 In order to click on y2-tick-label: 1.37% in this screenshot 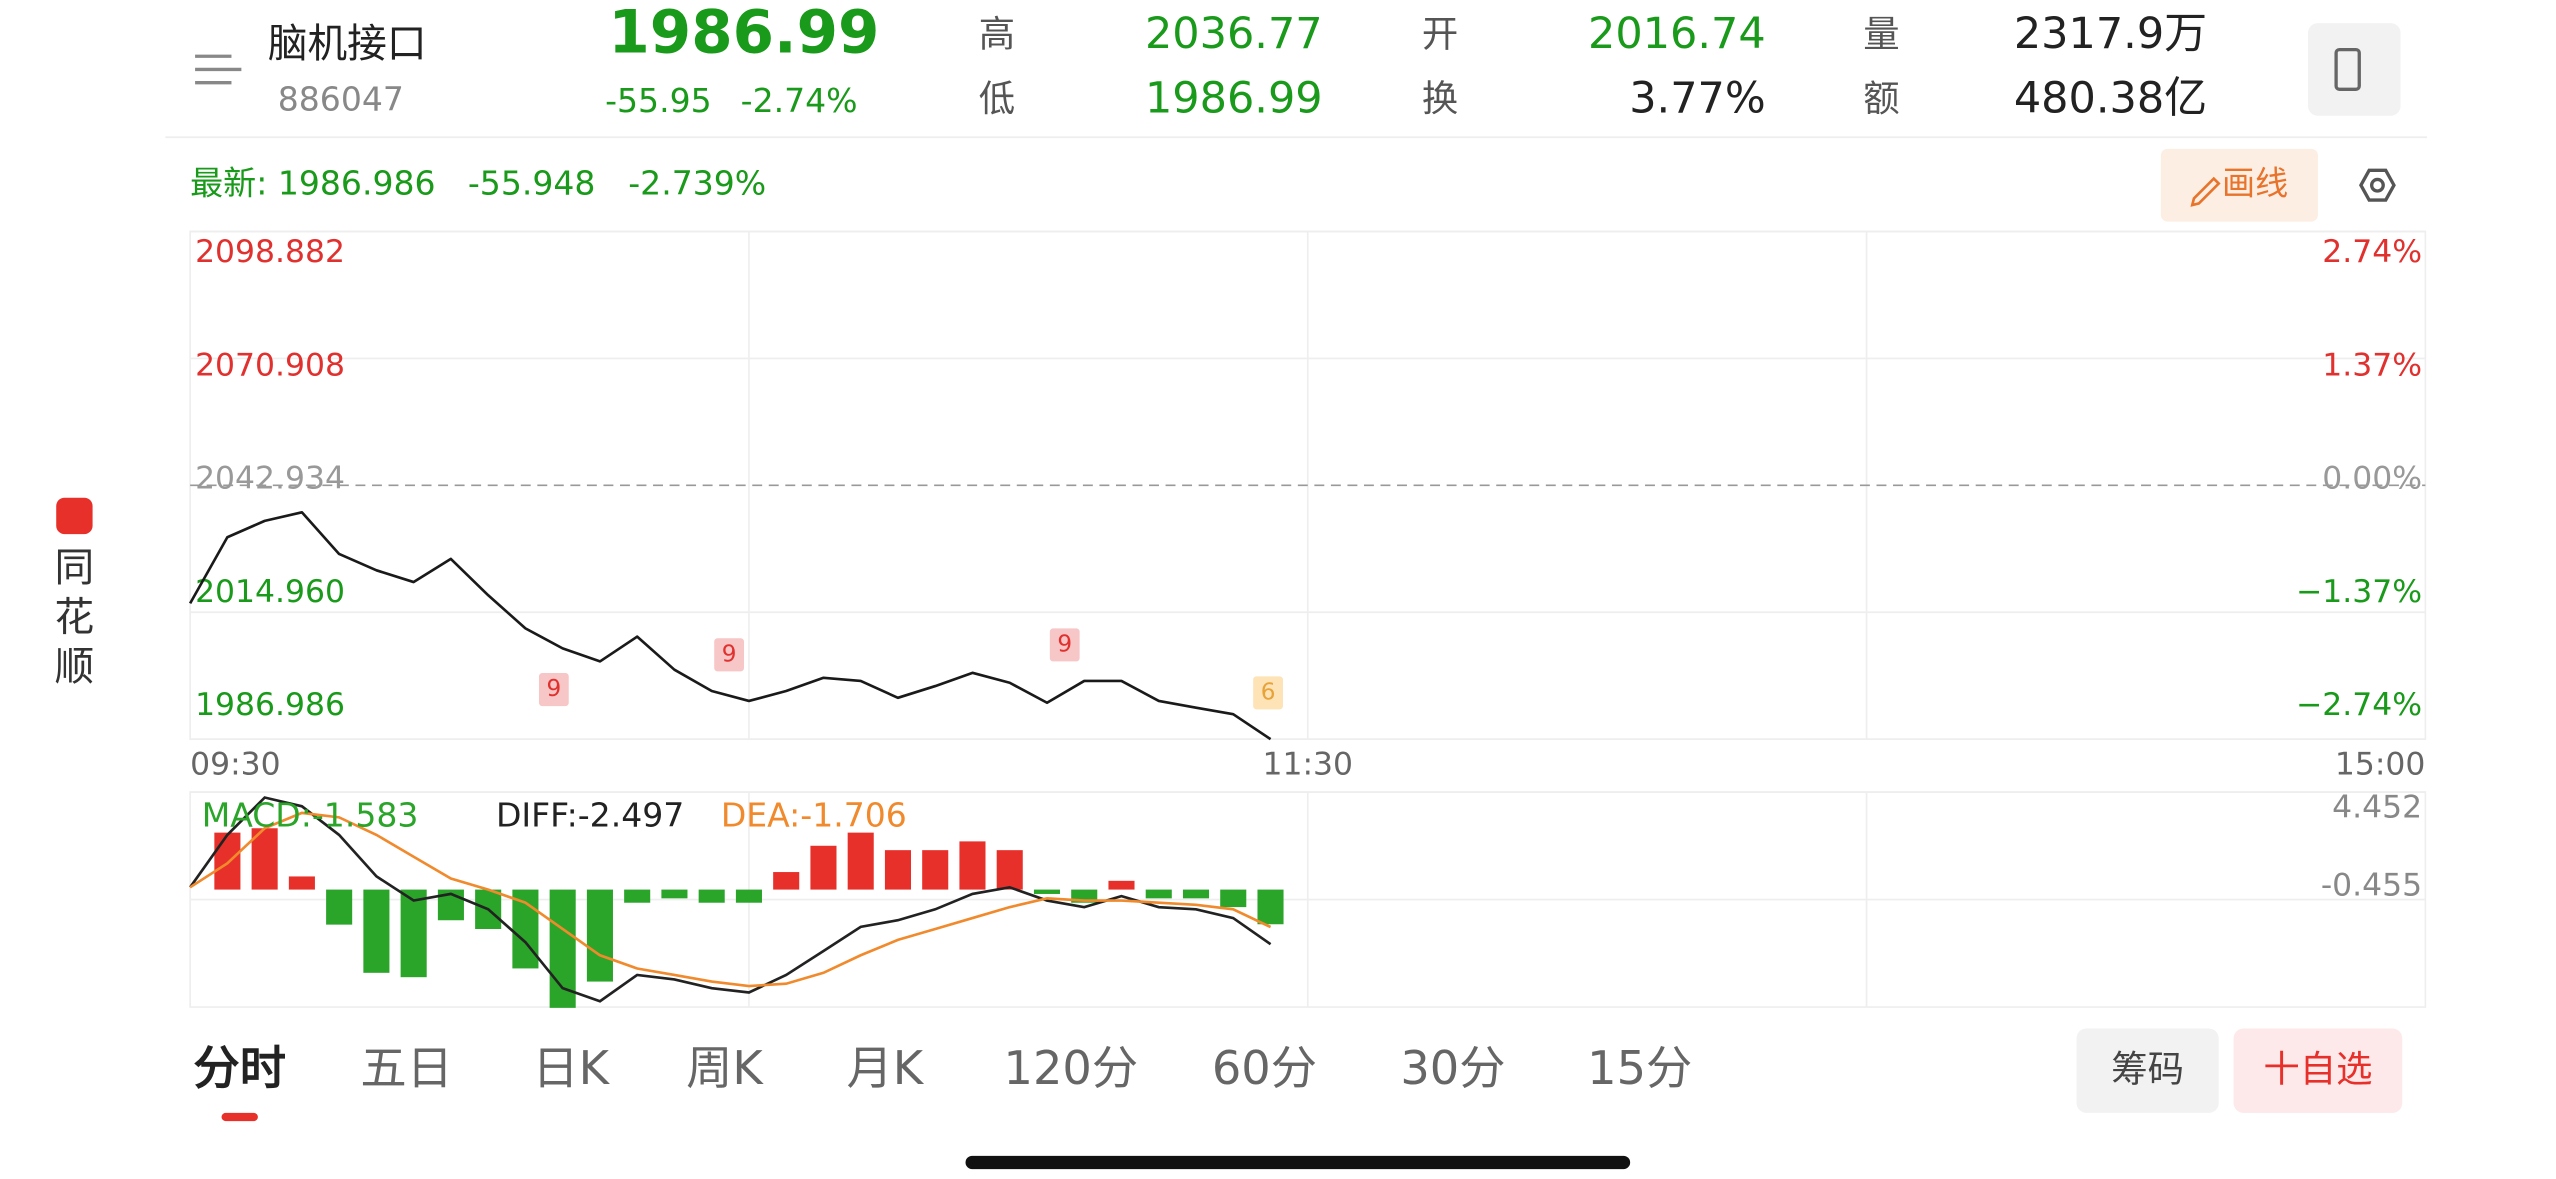, I will do `click(2372, 365)`.